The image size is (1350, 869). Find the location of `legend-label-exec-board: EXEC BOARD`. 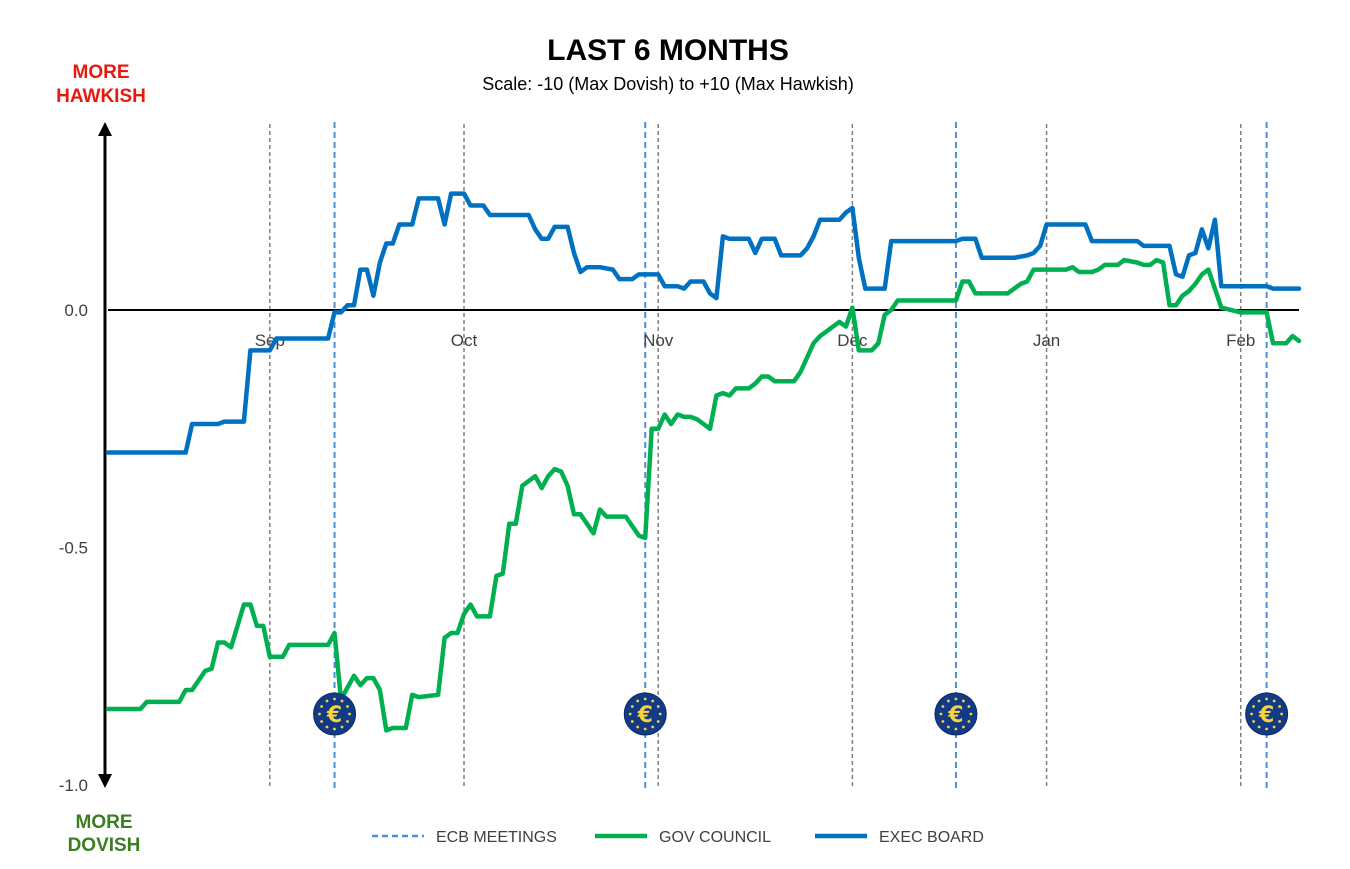

legend-label-exec-board: EXEC BOARD is located at coordinates (931, 837).